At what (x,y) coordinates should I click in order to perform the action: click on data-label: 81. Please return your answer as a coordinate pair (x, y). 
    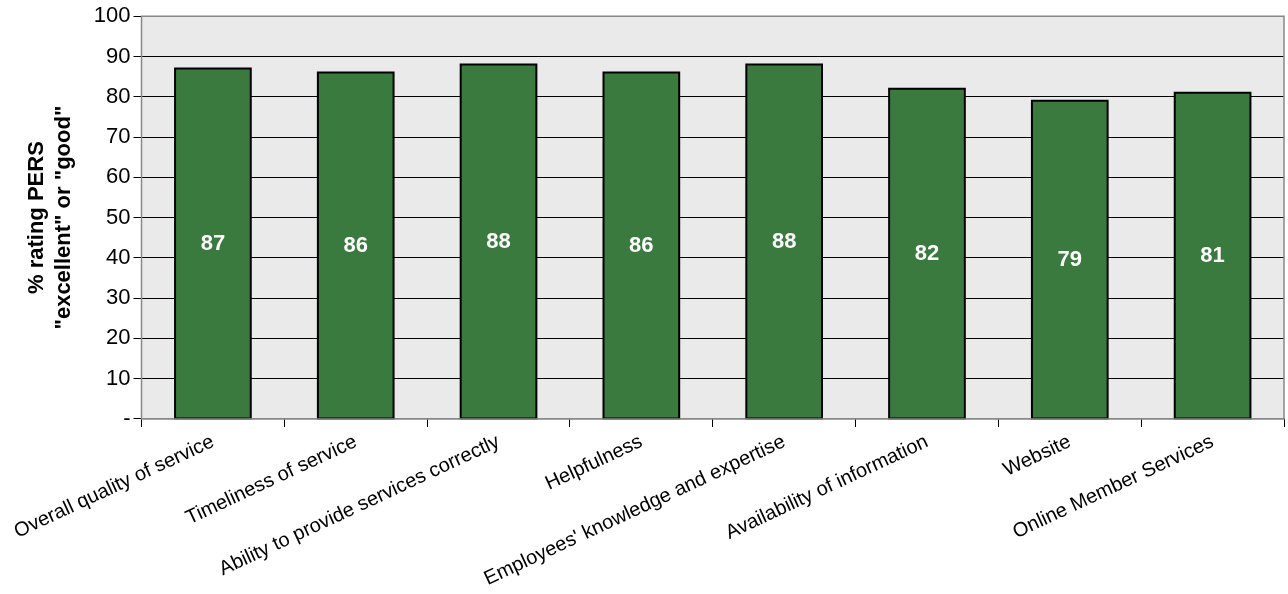
    Looking at the image, I should click on (1212, 254).